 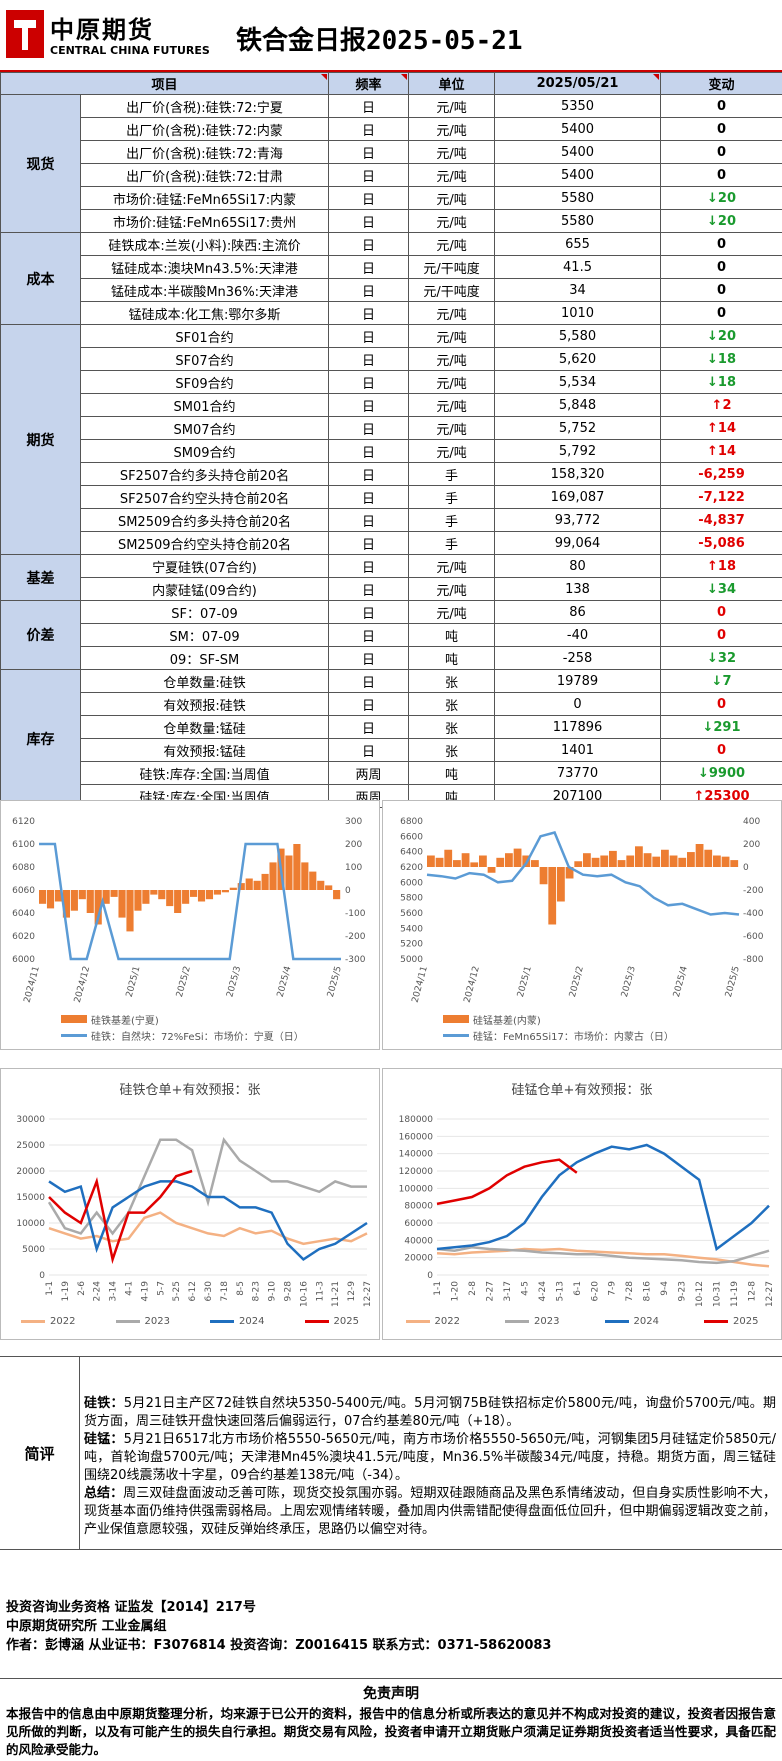 I want to click on column-header-unit: 单位, so click(x=452, y=84).